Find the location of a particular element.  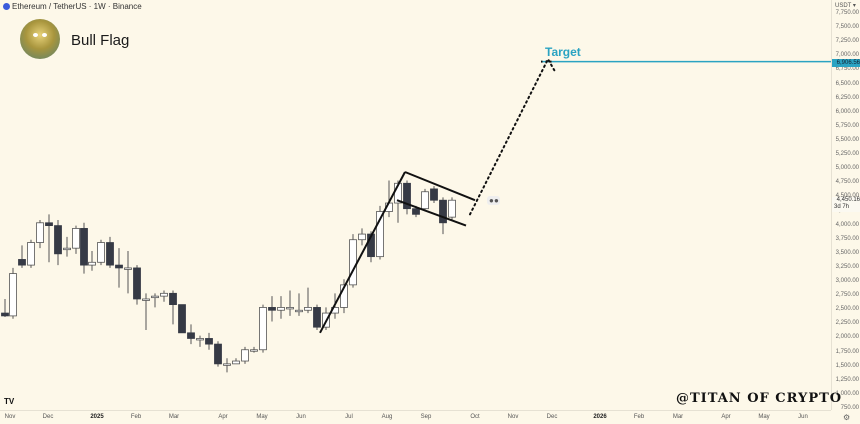

y-tick: 3,750.00 is located at coordinates (847, 238).